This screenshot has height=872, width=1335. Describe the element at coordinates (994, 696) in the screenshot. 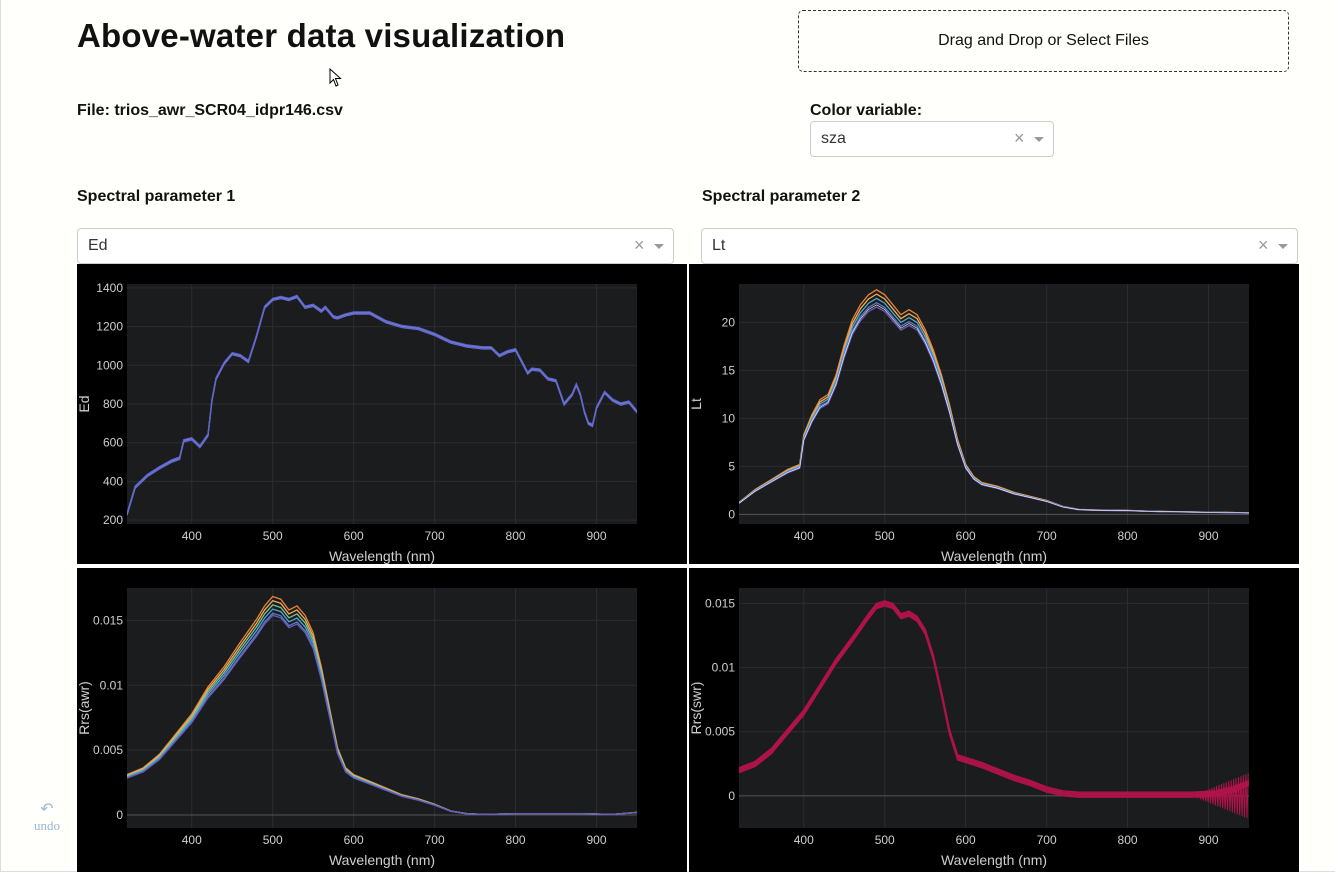

I see `rrs-swr-series-line` at that location.